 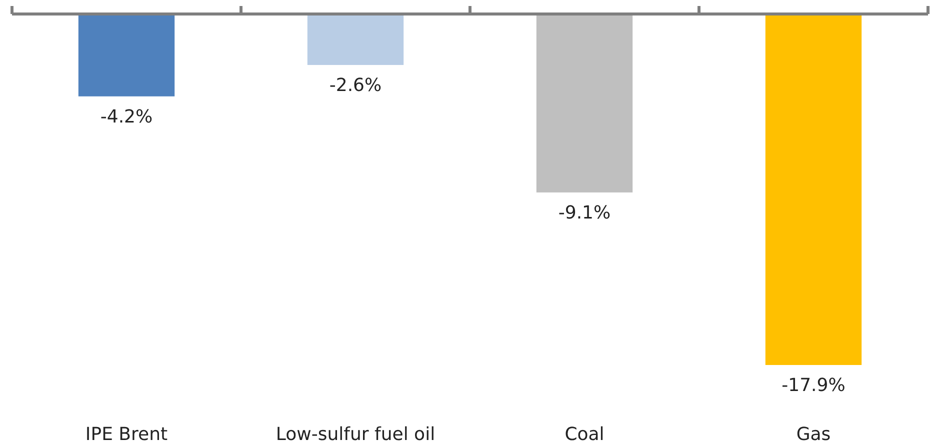 What do you see at coordinates (355, 85) in the screenshot?
I see `data-label: -2.6%` at bounding box center [355, 85].